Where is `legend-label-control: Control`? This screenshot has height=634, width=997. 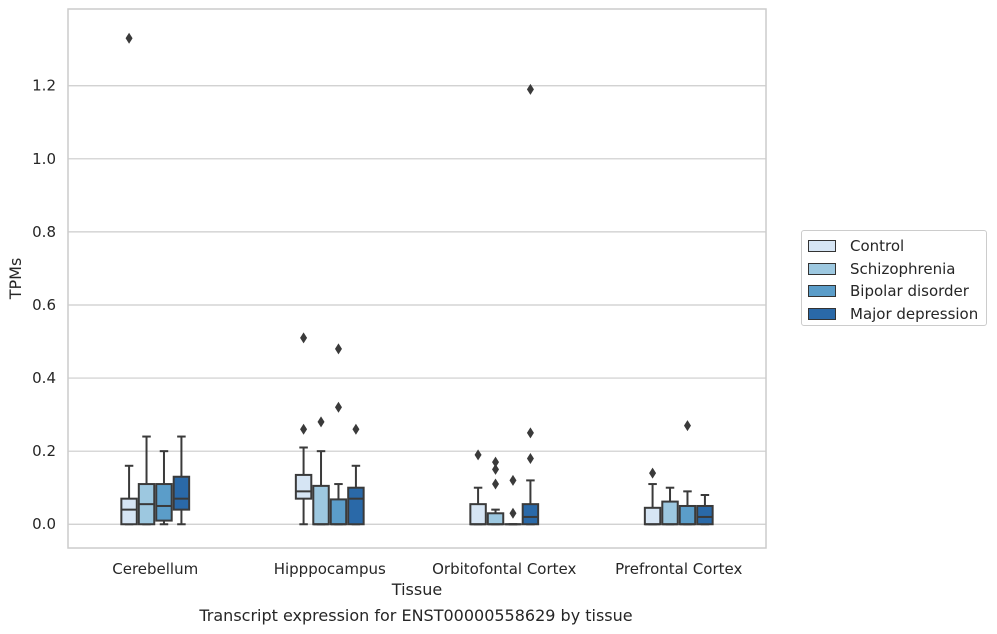
legend-label-control: Control is located at coordinates (877, 246).